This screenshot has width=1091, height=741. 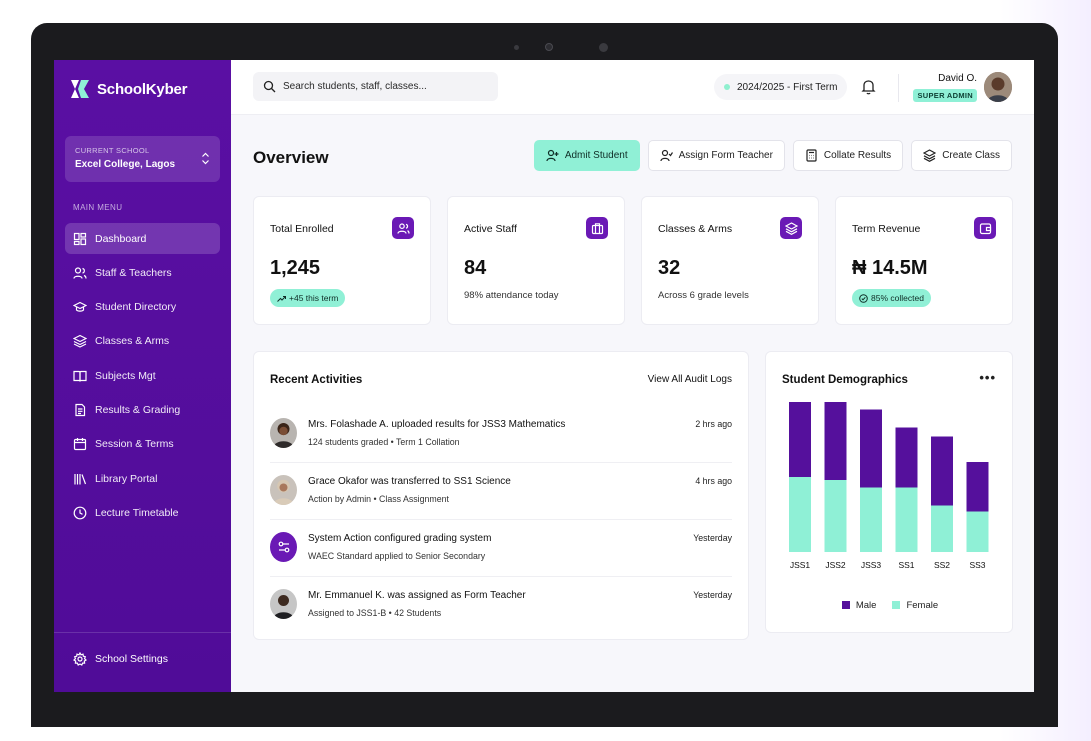 I want to click on legend-item-female: Female, so click(x=915, y=605).